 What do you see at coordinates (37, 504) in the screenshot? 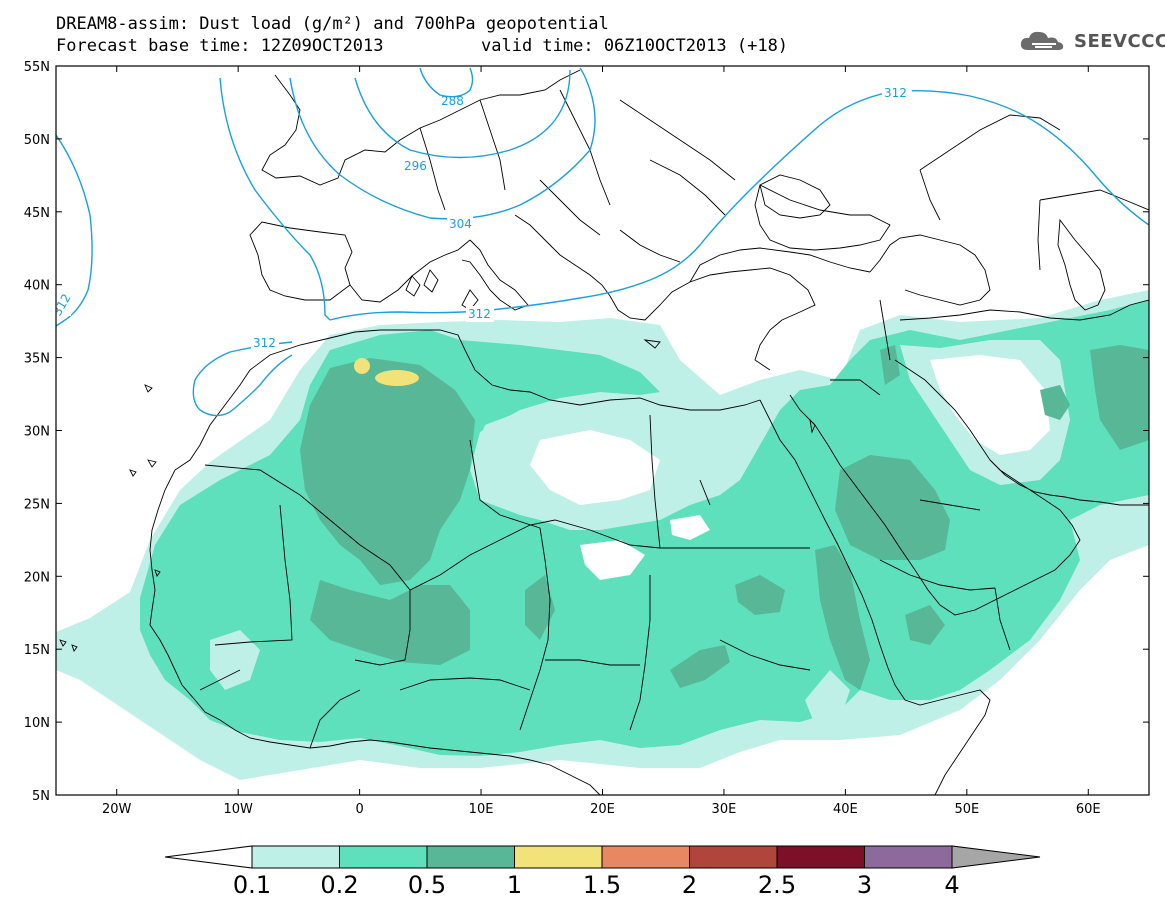
I see `lat-tick-label: 25N` at bounding box center [37, 504].